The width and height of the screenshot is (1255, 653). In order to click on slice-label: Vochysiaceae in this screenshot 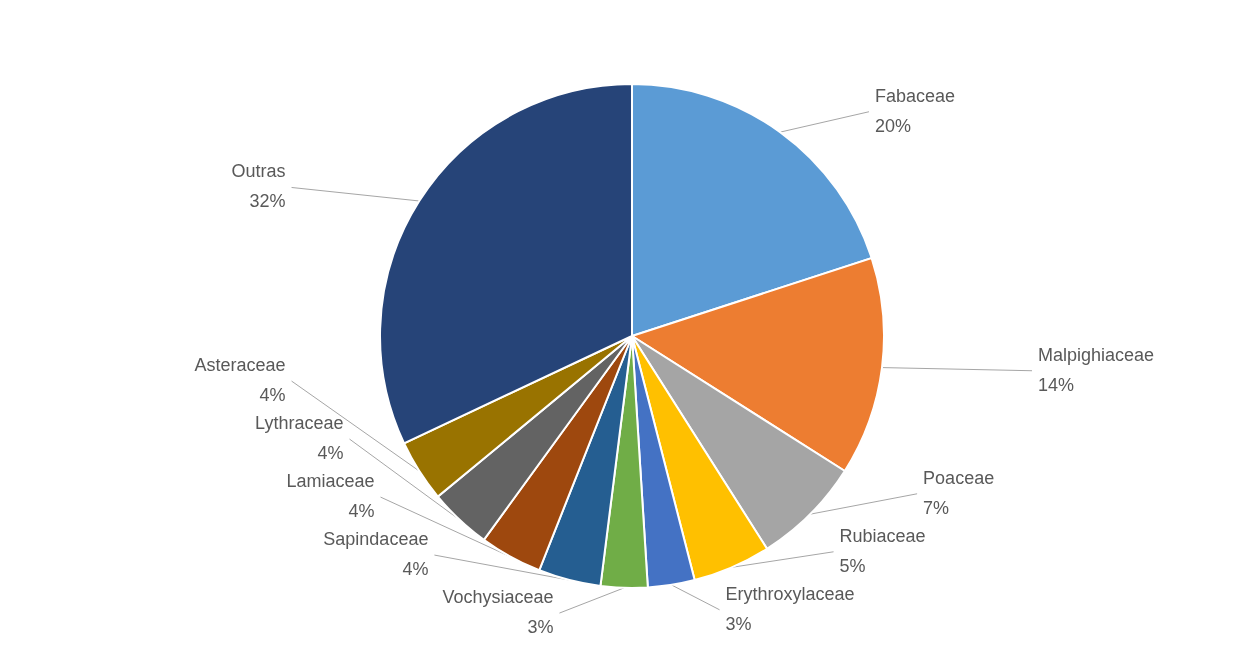, I will do `click(498, 597)`.